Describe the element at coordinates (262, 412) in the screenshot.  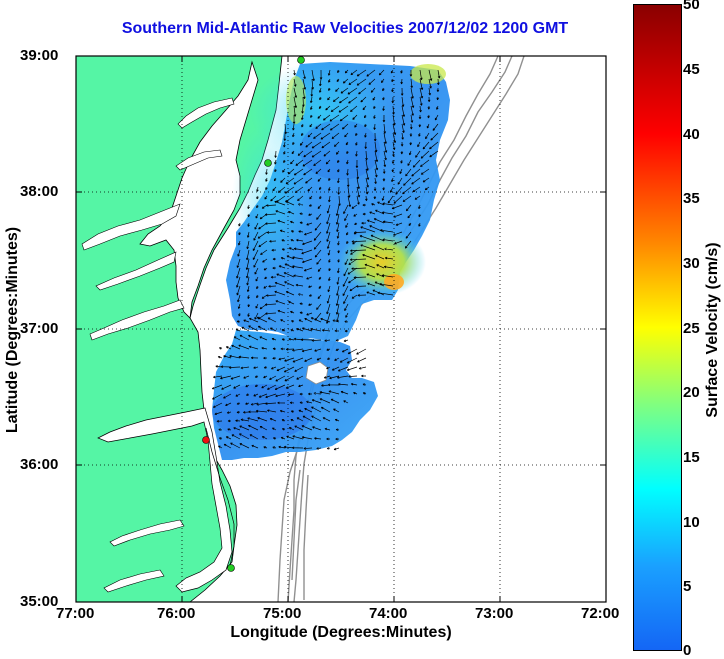
I see `velocity-slow` at that location.